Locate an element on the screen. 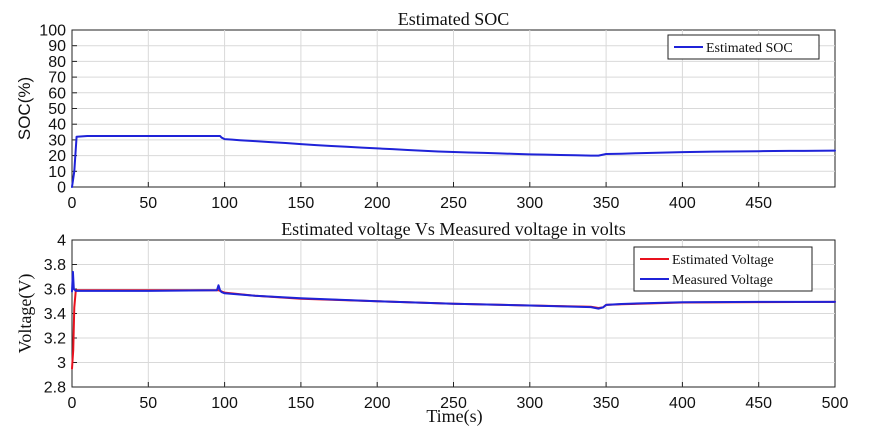  voltage-legend: Estimated Voltage Measured Voltage is located at coordinates (723, 269).